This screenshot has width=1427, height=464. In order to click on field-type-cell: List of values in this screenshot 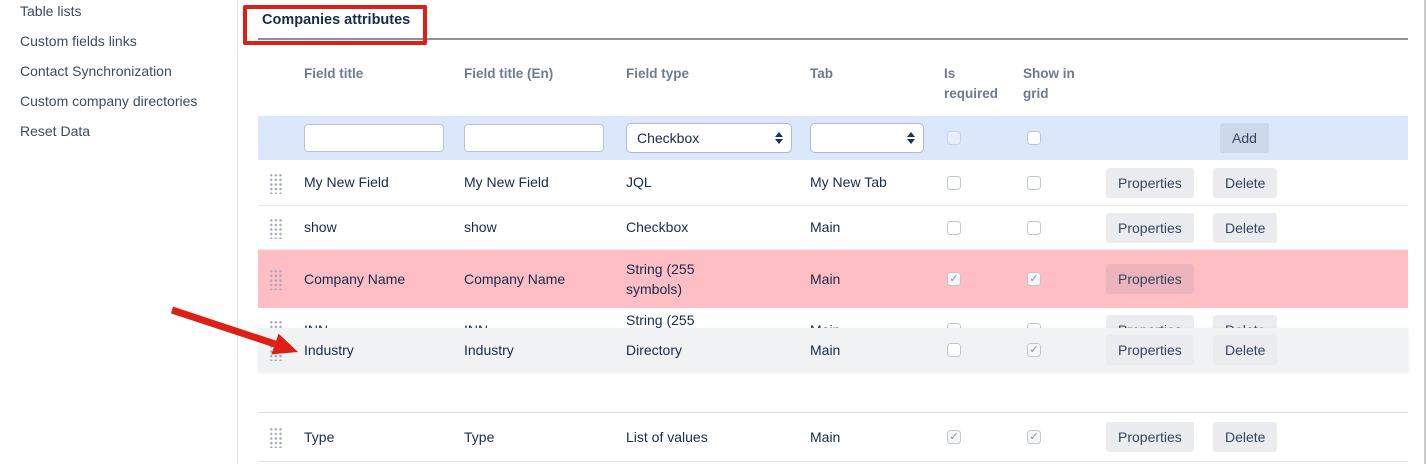, I will do `click(667, 436)`.